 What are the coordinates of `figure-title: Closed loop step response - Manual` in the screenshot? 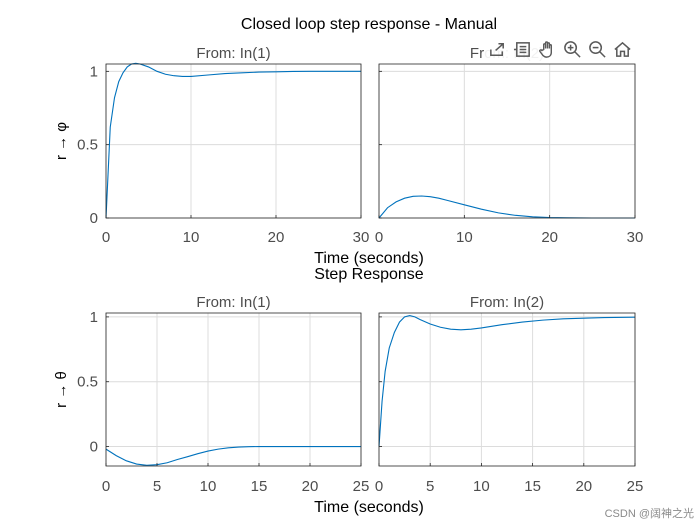 It's located at (369, 24).